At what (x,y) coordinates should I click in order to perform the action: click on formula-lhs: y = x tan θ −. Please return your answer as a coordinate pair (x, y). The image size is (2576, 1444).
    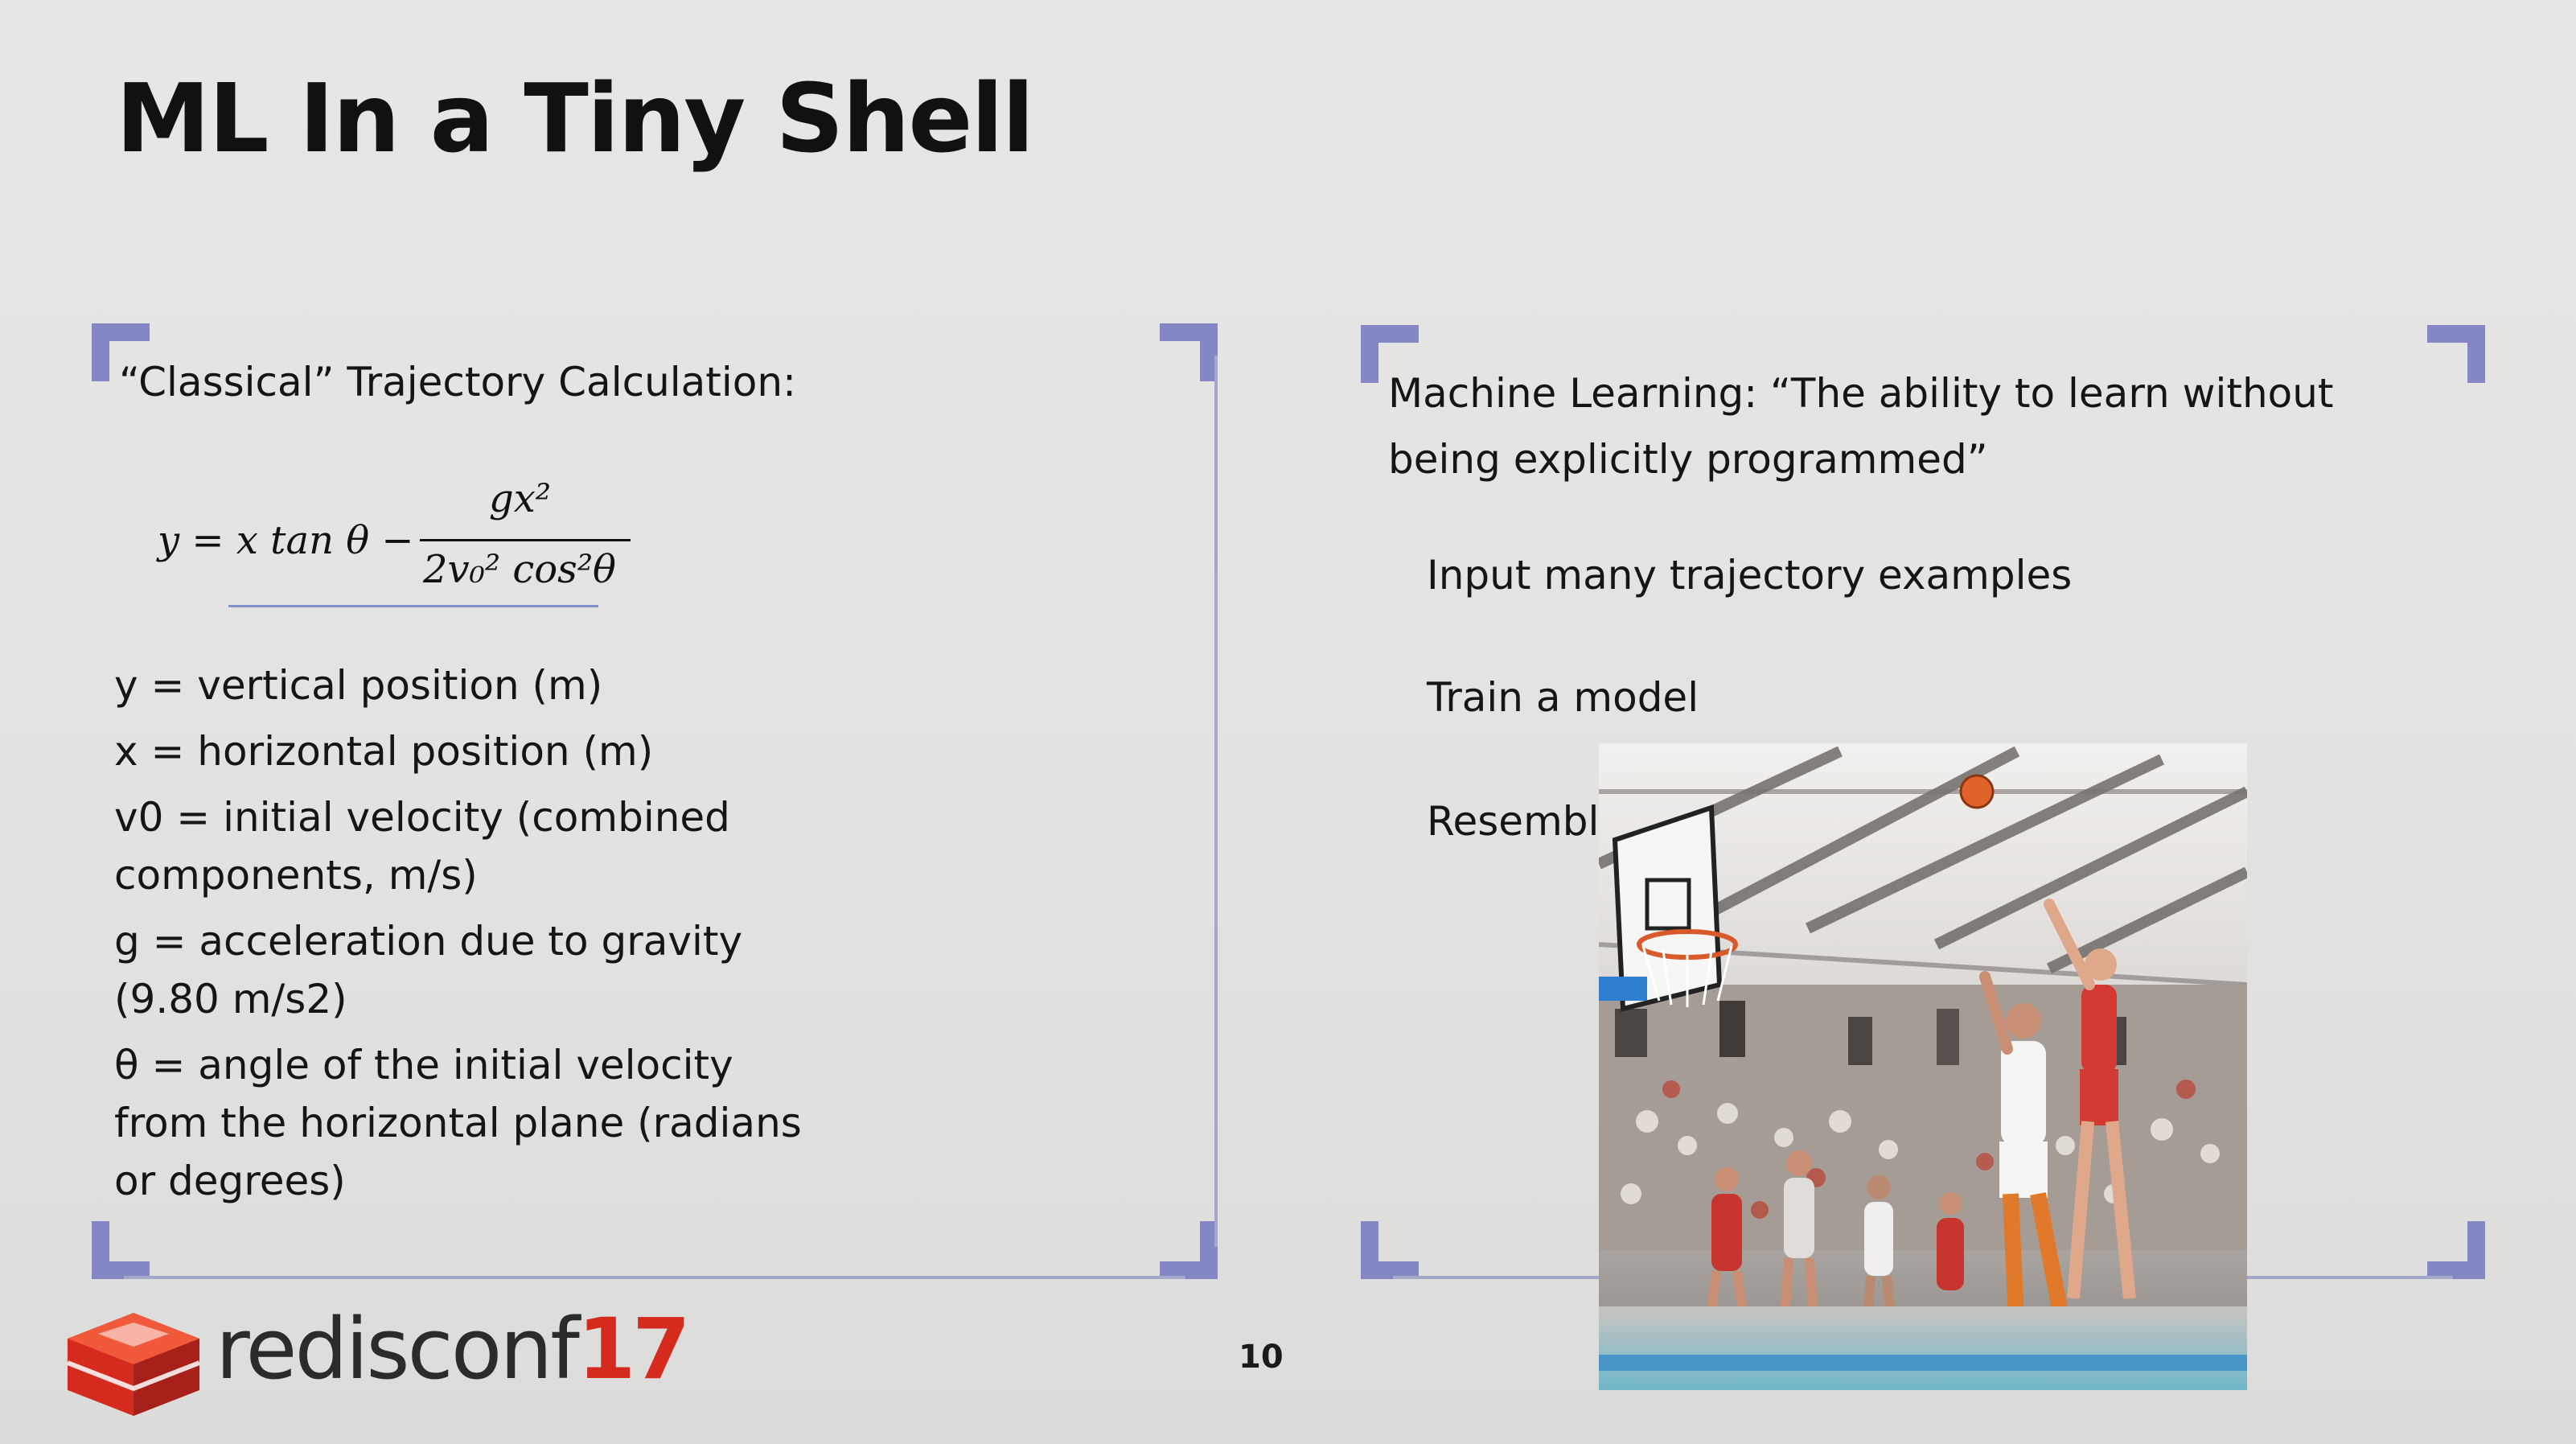
    Looking at the image, I should click on (286, 540).